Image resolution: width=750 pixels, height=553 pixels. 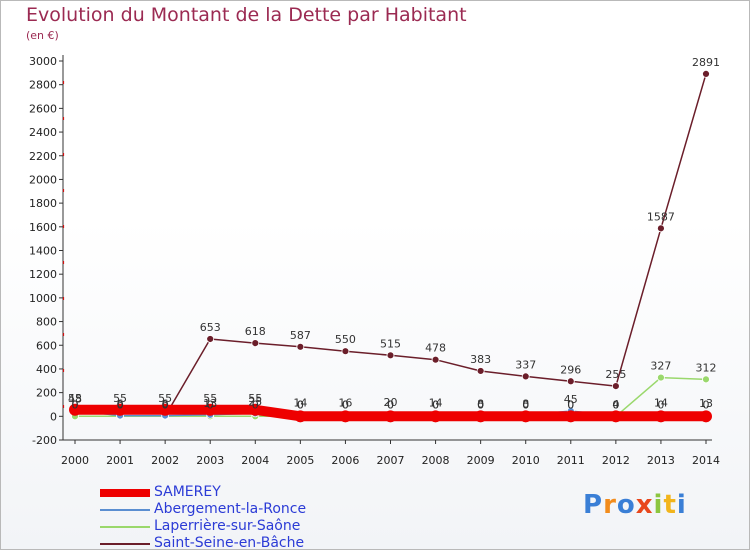 I want to click on data-label-1: 48, so click(x=75, y=399).